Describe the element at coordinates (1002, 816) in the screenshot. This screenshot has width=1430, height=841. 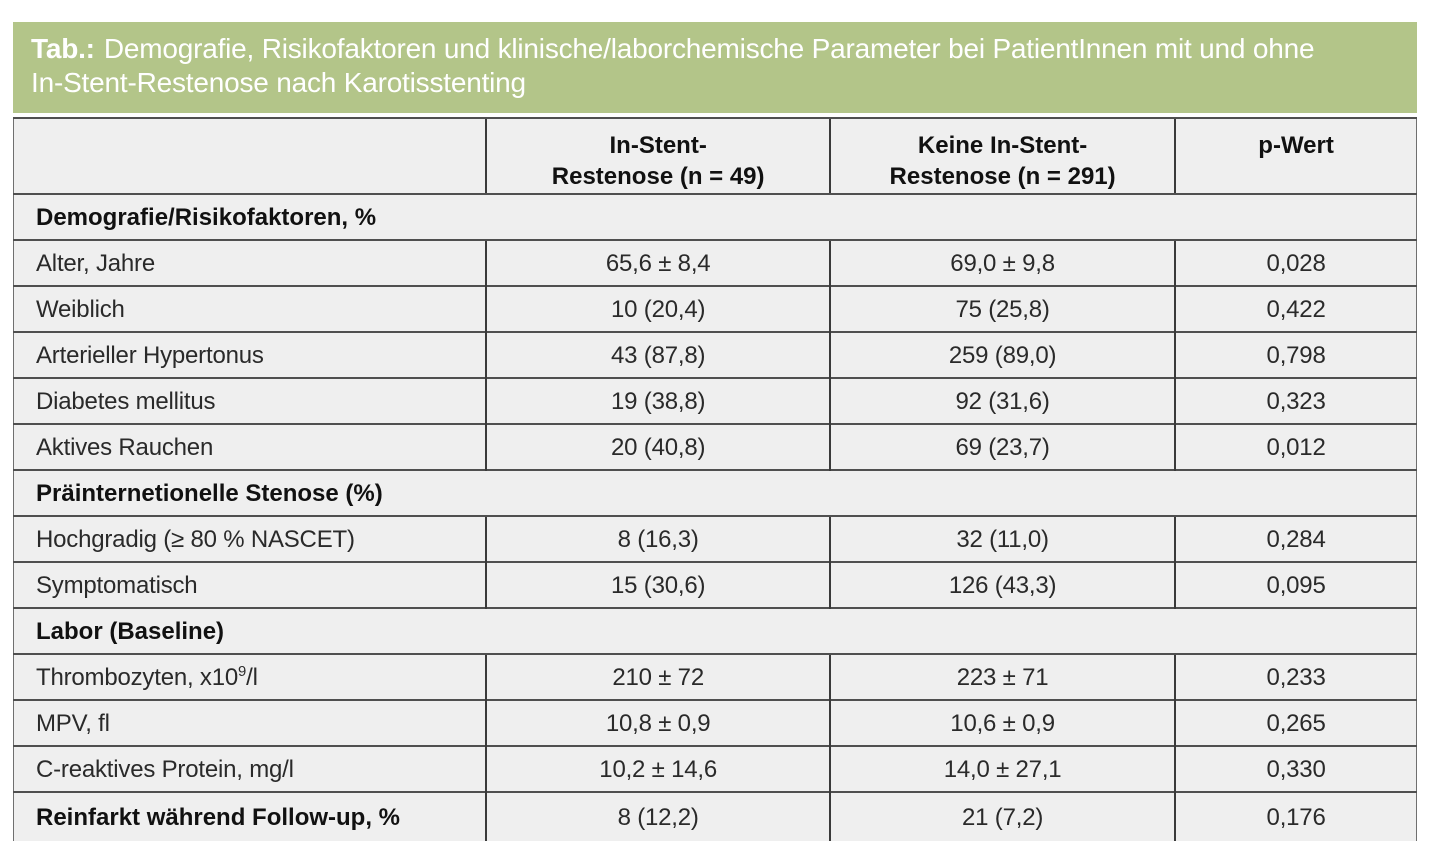
I see `cell-value: 21 (7,2)` at that location.